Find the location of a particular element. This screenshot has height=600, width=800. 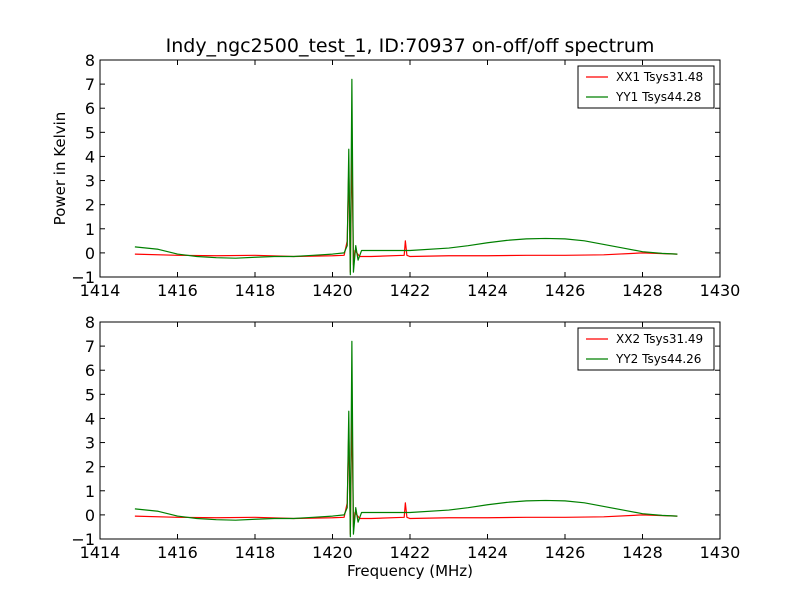

legend-entry: YY2 Tsys44.26 is located at coordinates (658, 359).